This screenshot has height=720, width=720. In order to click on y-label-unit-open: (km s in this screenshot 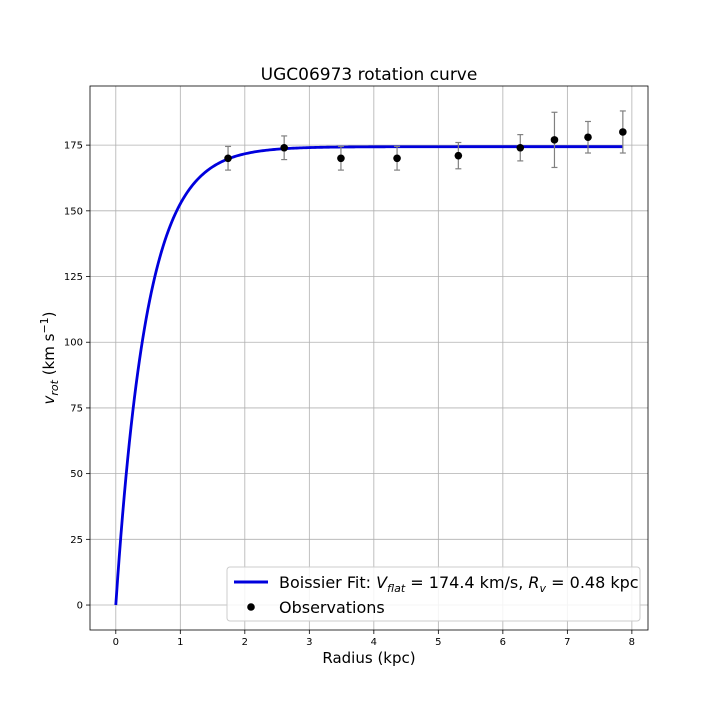, I will do `click(49, 356)`.